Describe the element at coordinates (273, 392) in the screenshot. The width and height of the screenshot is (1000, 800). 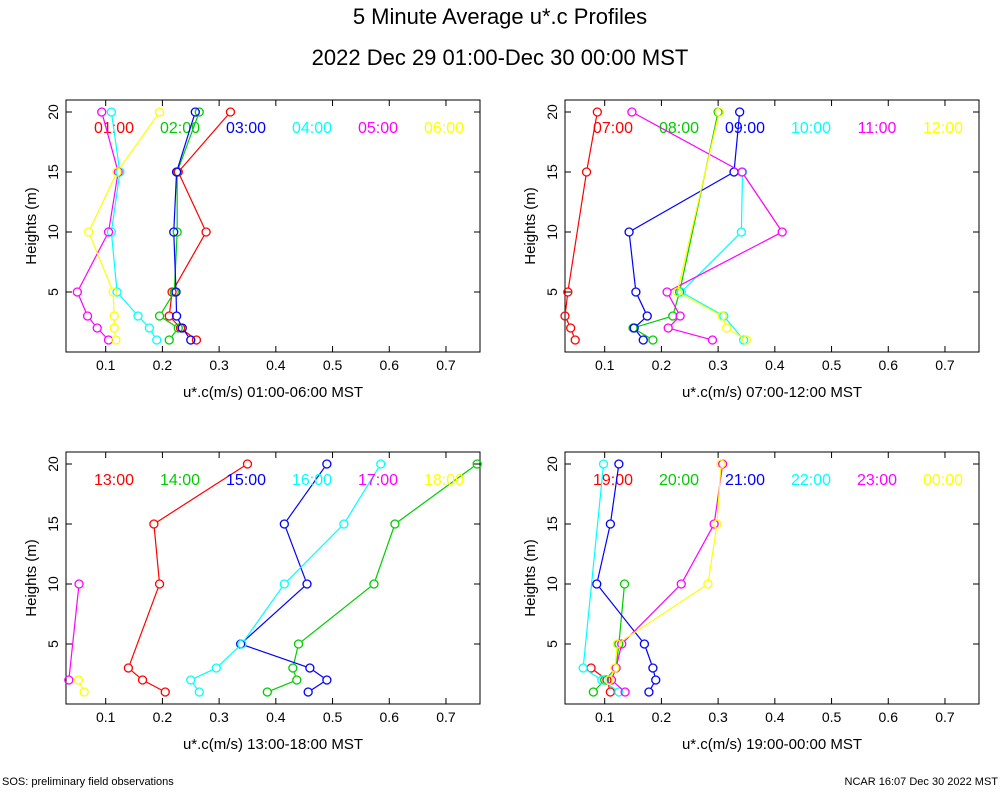
I see `x-axis-label: u*.c(m/s) 01:00-06:00 MST` at that location.